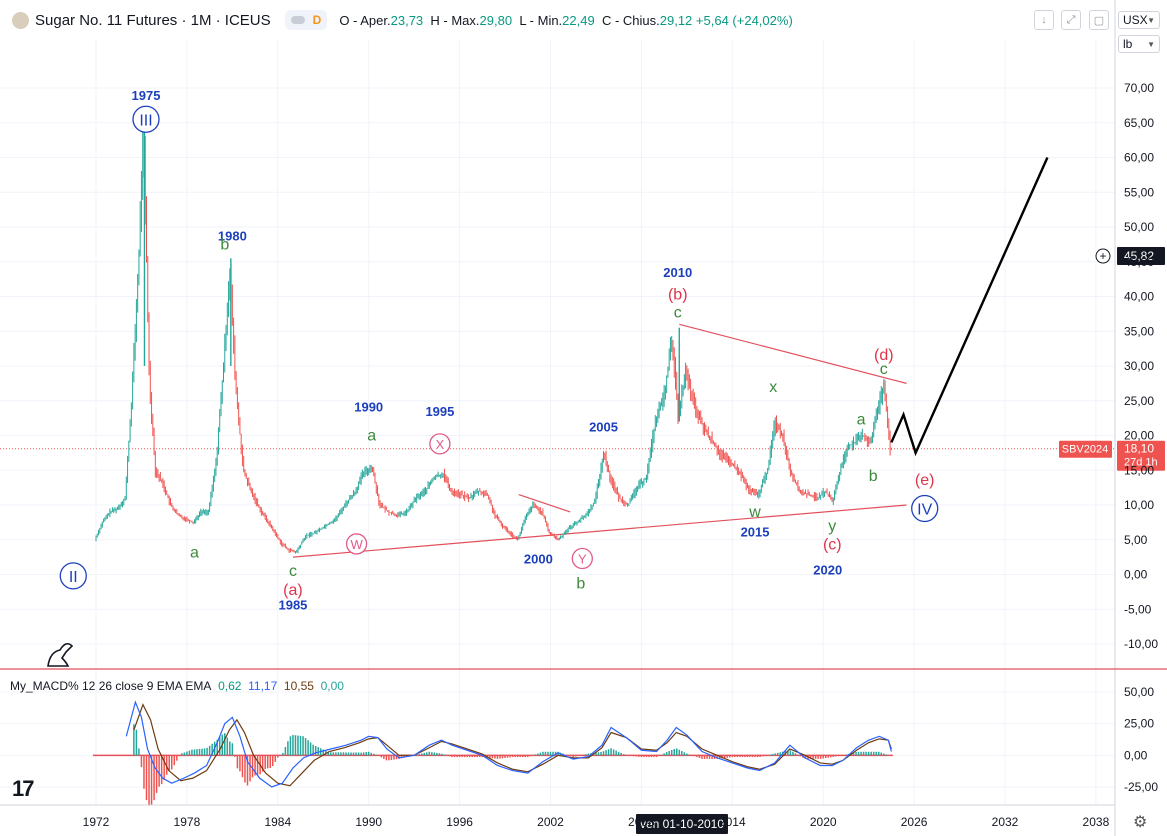 The height and width of the screenshot is (836, 1167). What do you see at coordinates (145, 120) in the screenshot?
I see `wave-label: III` at bounding box center [145, 120].